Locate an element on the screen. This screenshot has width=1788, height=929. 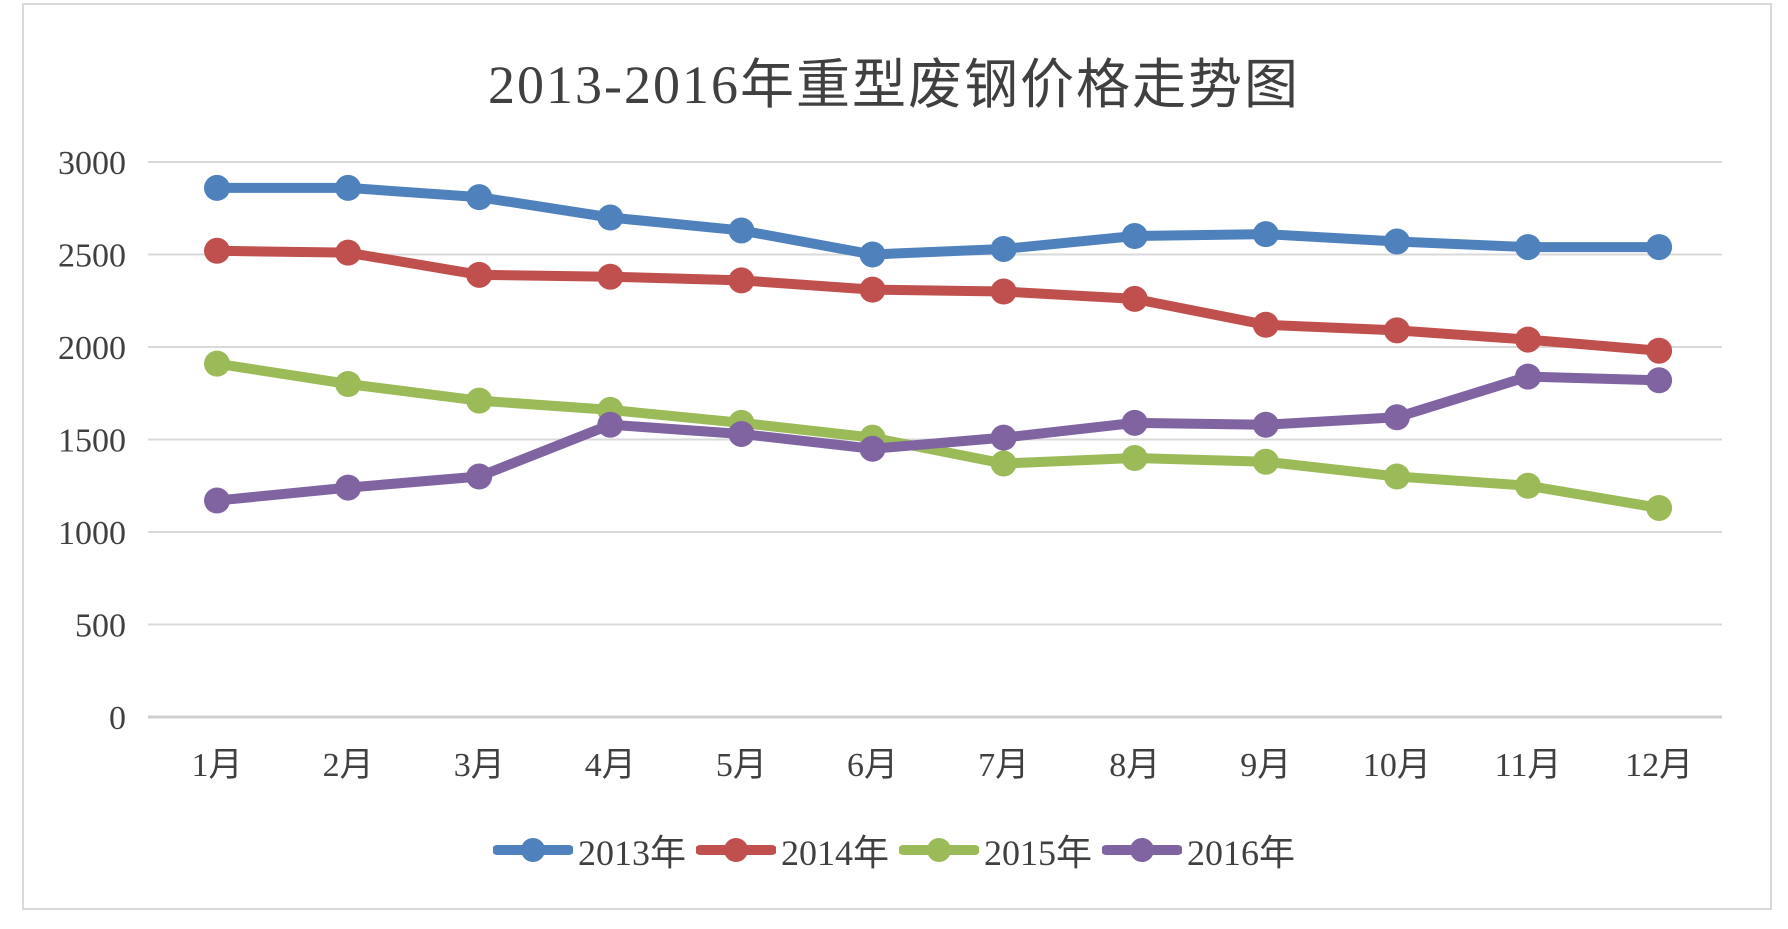
series-line-2015 is located at coordinates (938, 435).